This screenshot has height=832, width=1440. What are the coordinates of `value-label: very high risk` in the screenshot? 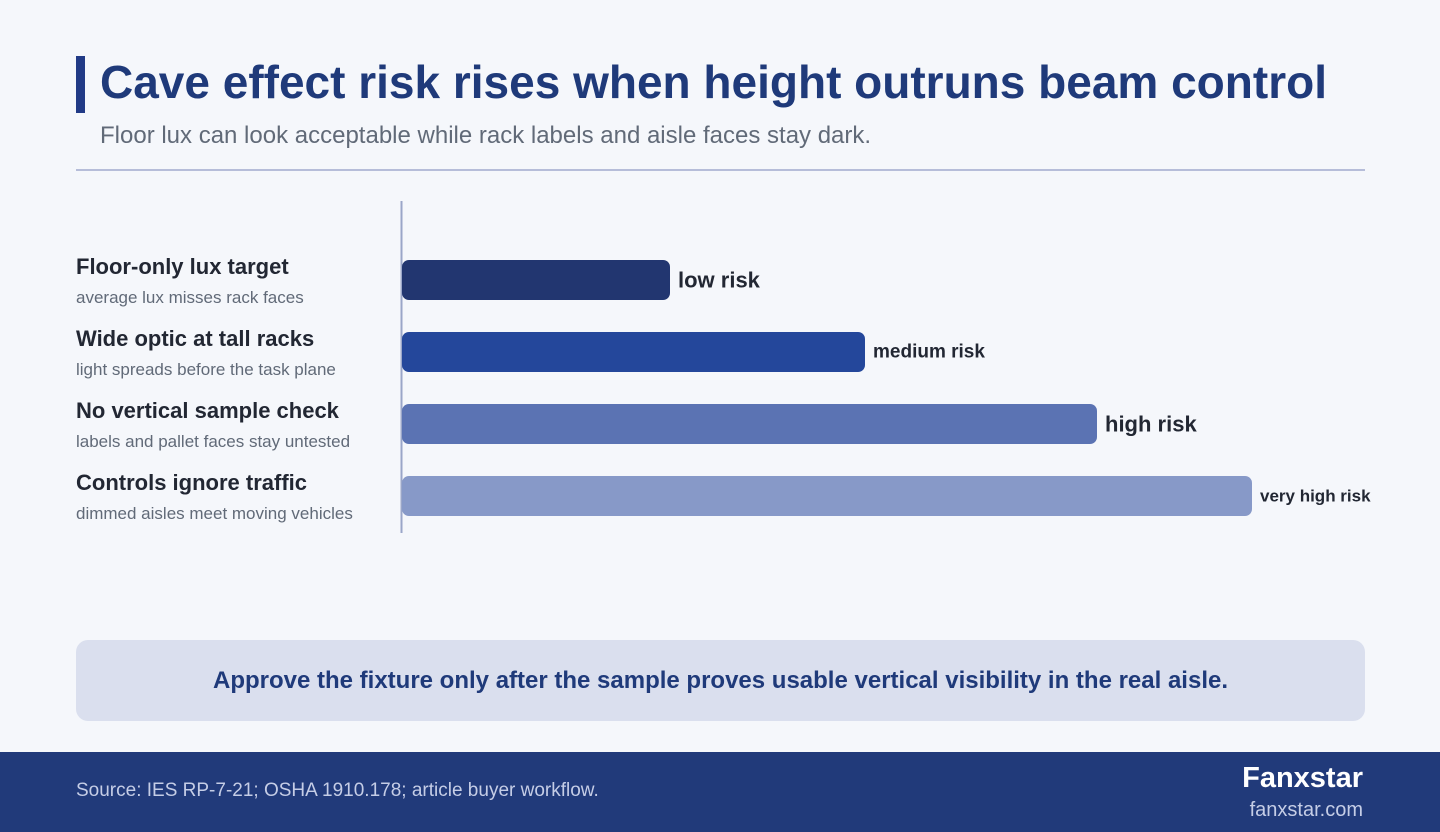 It's located at (1315, 496).